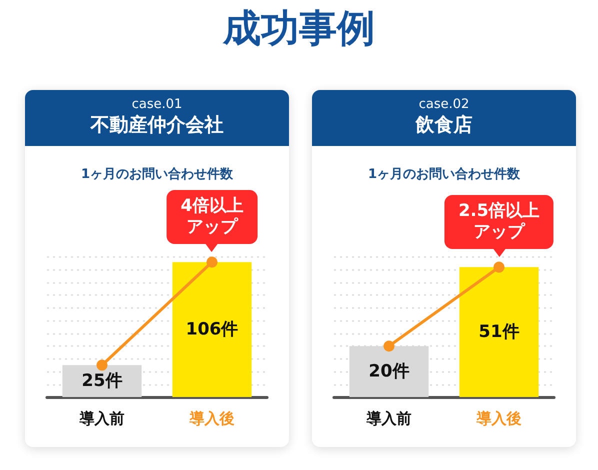 This screenshot has width=598, height=470. What do you see at coordinates (499, 332) in the screenshot?
I see `data-label: 51件` at bounding box center [499, 332].